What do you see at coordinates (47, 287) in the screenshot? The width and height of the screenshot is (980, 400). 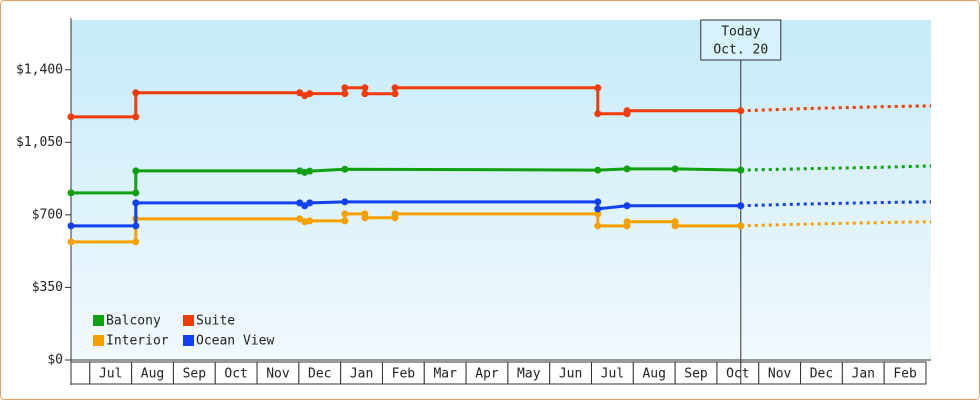 I see `y-tick-label: $350` at bounding box center [47, 287].